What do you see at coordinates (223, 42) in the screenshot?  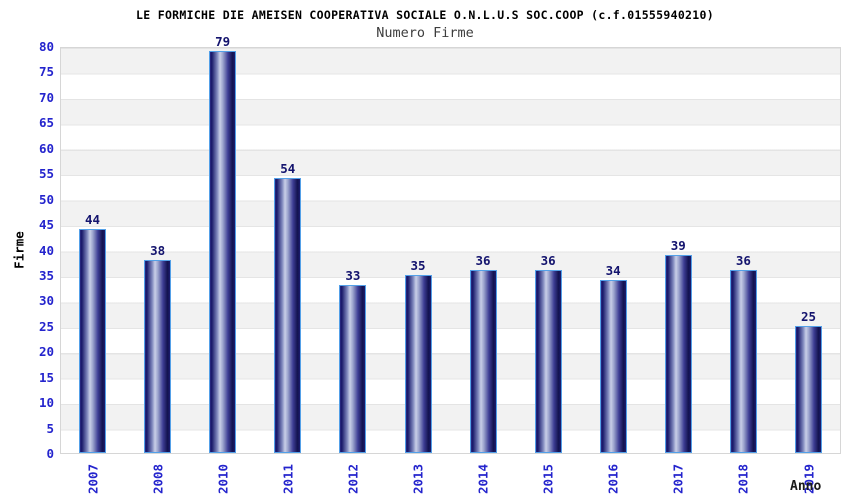 I see `bar-value-label: 79` at bounding box center [223, 42].